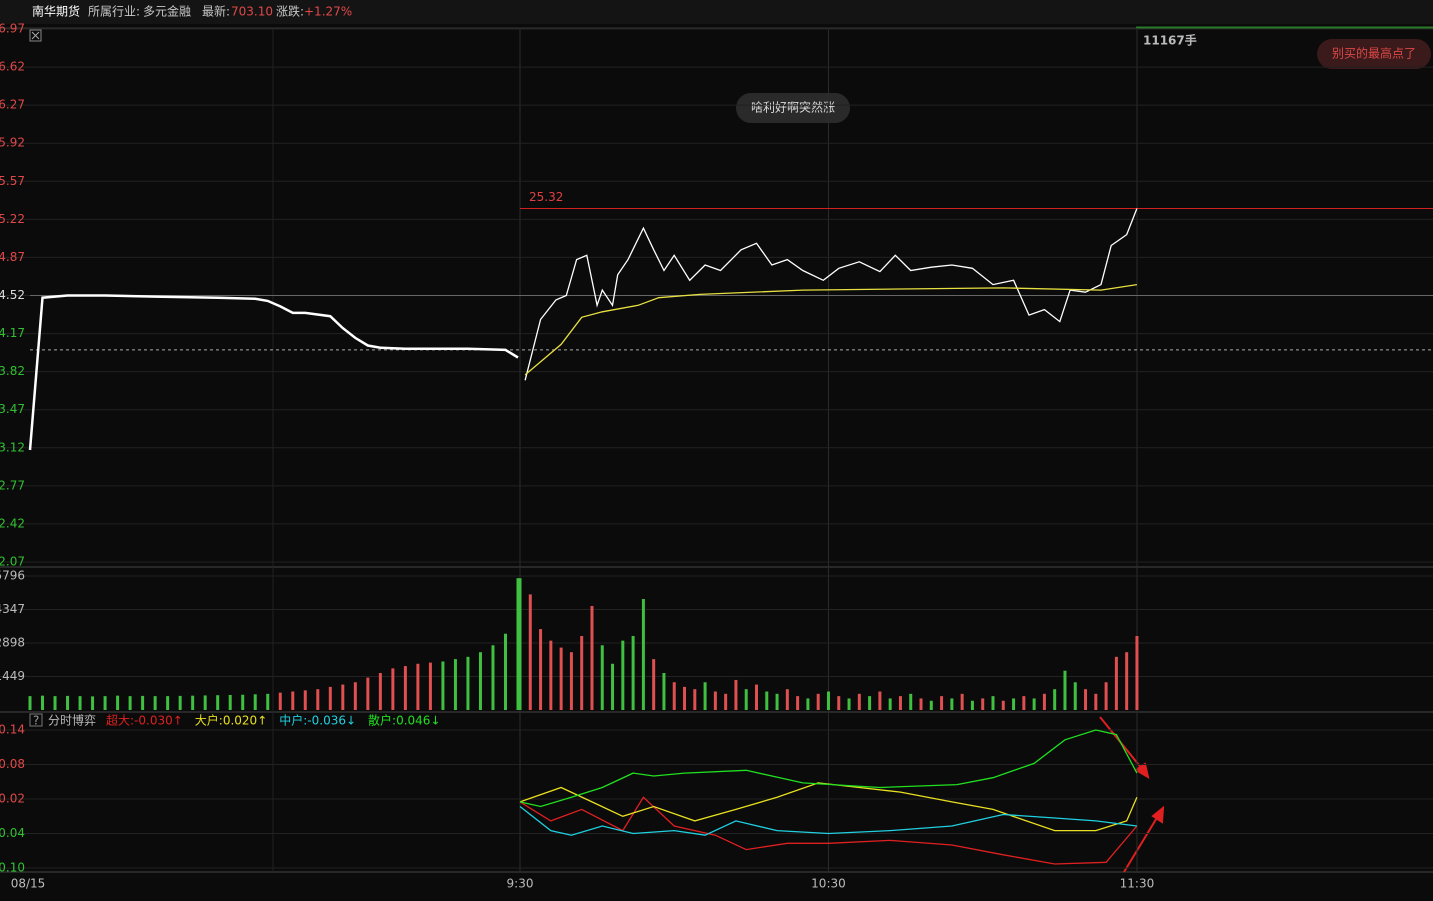 This screenshot has width=1433, height=901. Describe the element at coordinates (317, 720) in the screenshot. I see `legend-entry: 中户:-0.036↓` at that location.